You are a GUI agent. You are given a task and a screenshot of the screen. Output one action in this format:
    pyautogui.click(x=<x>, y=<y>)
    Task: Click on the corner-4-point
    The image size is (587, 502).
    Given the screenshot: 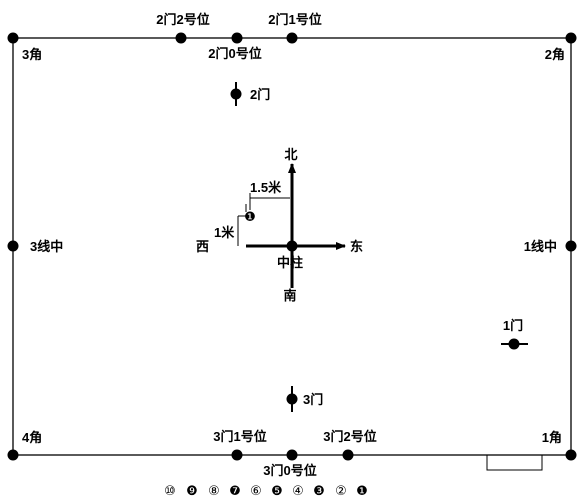 What is the action you would take?
    pyautogui.click(x=13, y=455)
    